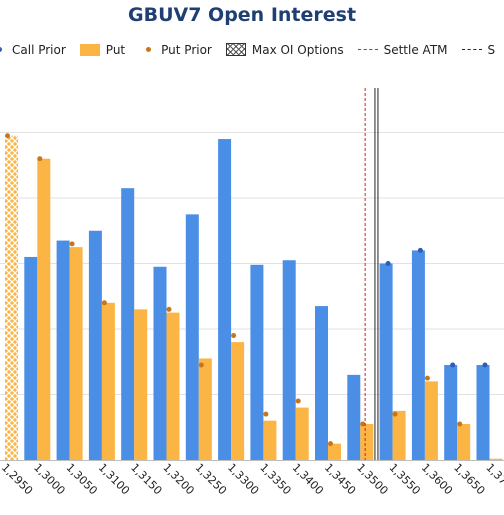 Image resolution: width=504 pixels, height=515 pixels. Describe the element at coordinates (49, 479) in the screenshot. I see `x-tick-label: 1,3000` at that location.